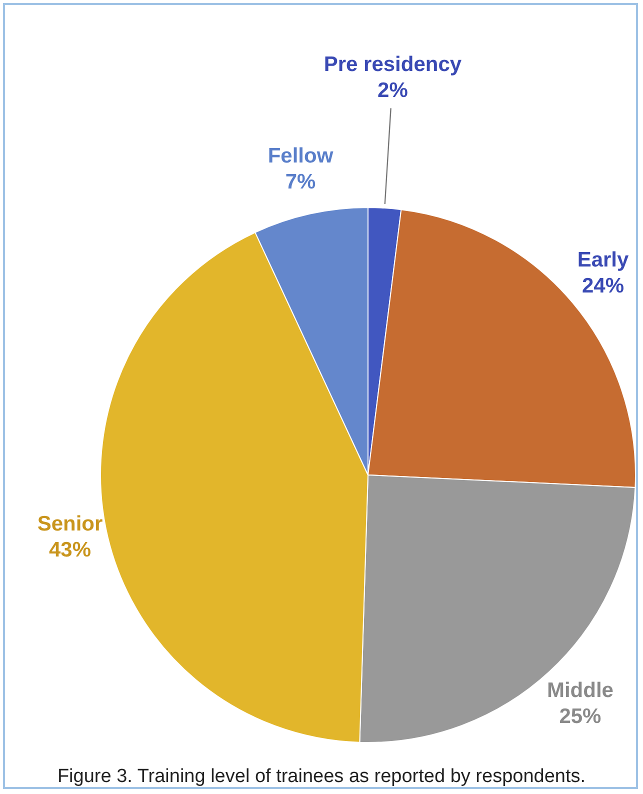  I want to click on slice-label: Fellow, so click(301, 156).